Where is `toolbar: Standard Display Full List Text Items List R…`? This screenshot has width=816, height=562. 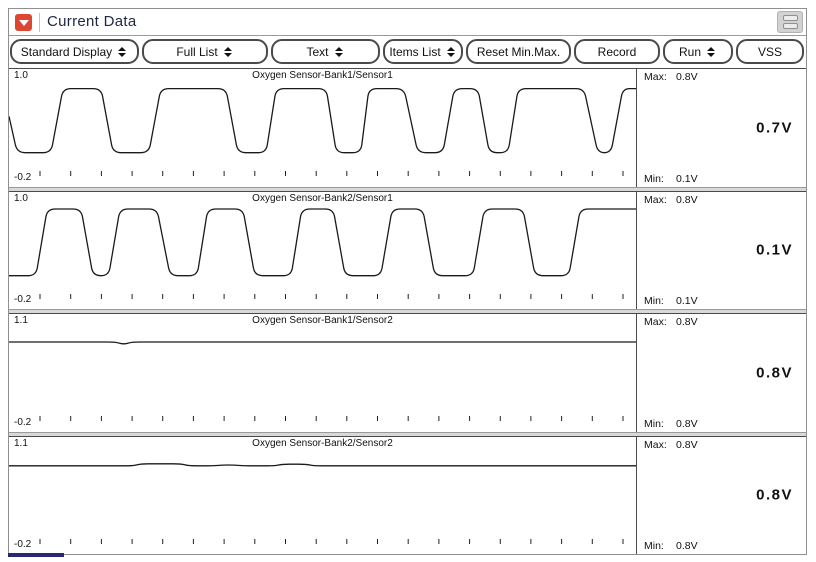
toolbar: Standard Display Full List Text Items List R… is located at coordinates (407, 51).